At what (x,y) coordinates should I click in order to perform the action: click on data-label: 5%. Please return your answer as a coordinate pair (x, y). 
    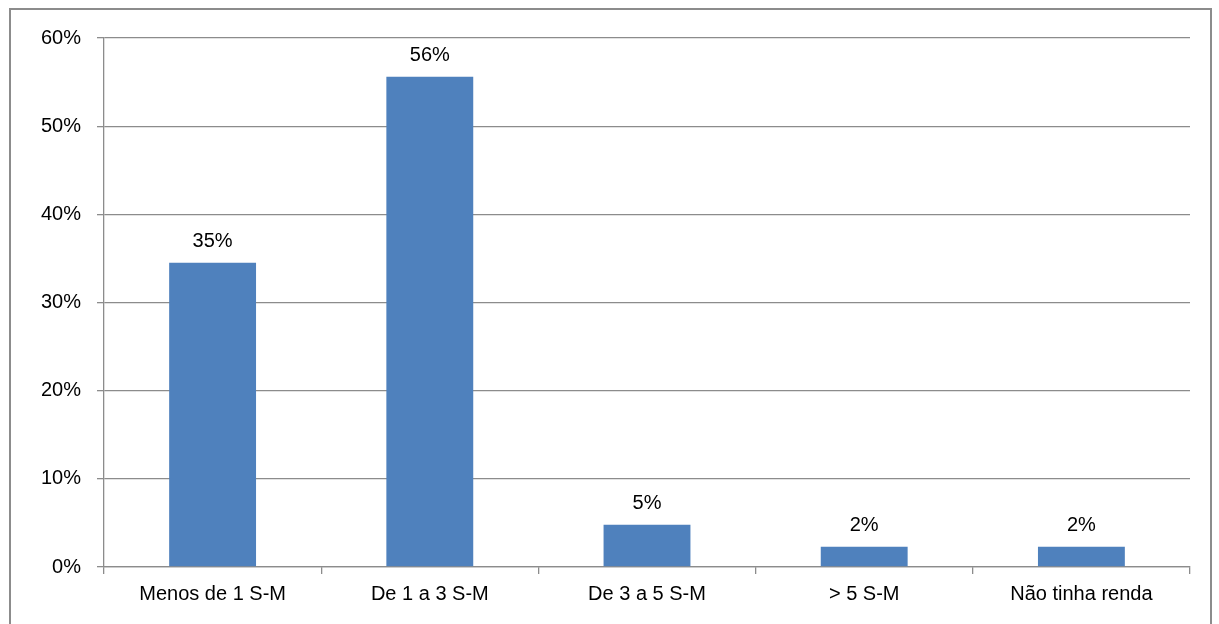
    Looking at the image, I should click on (647, 501).